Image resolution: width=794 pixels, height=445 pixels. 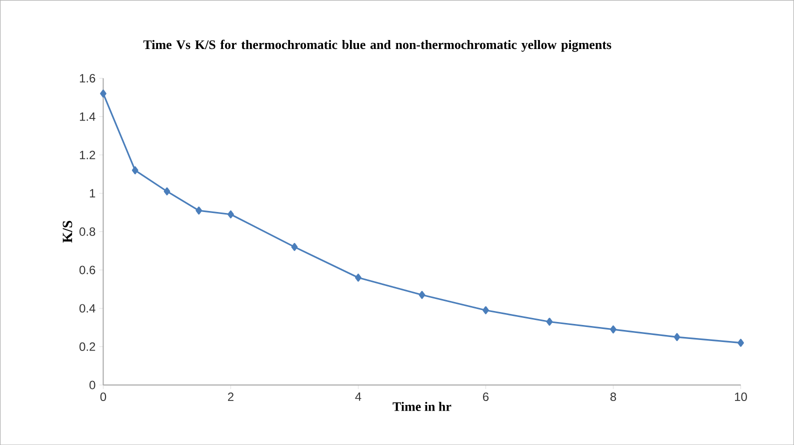 I want to click on x-tick-label: 0, so click(x=103, y=396).